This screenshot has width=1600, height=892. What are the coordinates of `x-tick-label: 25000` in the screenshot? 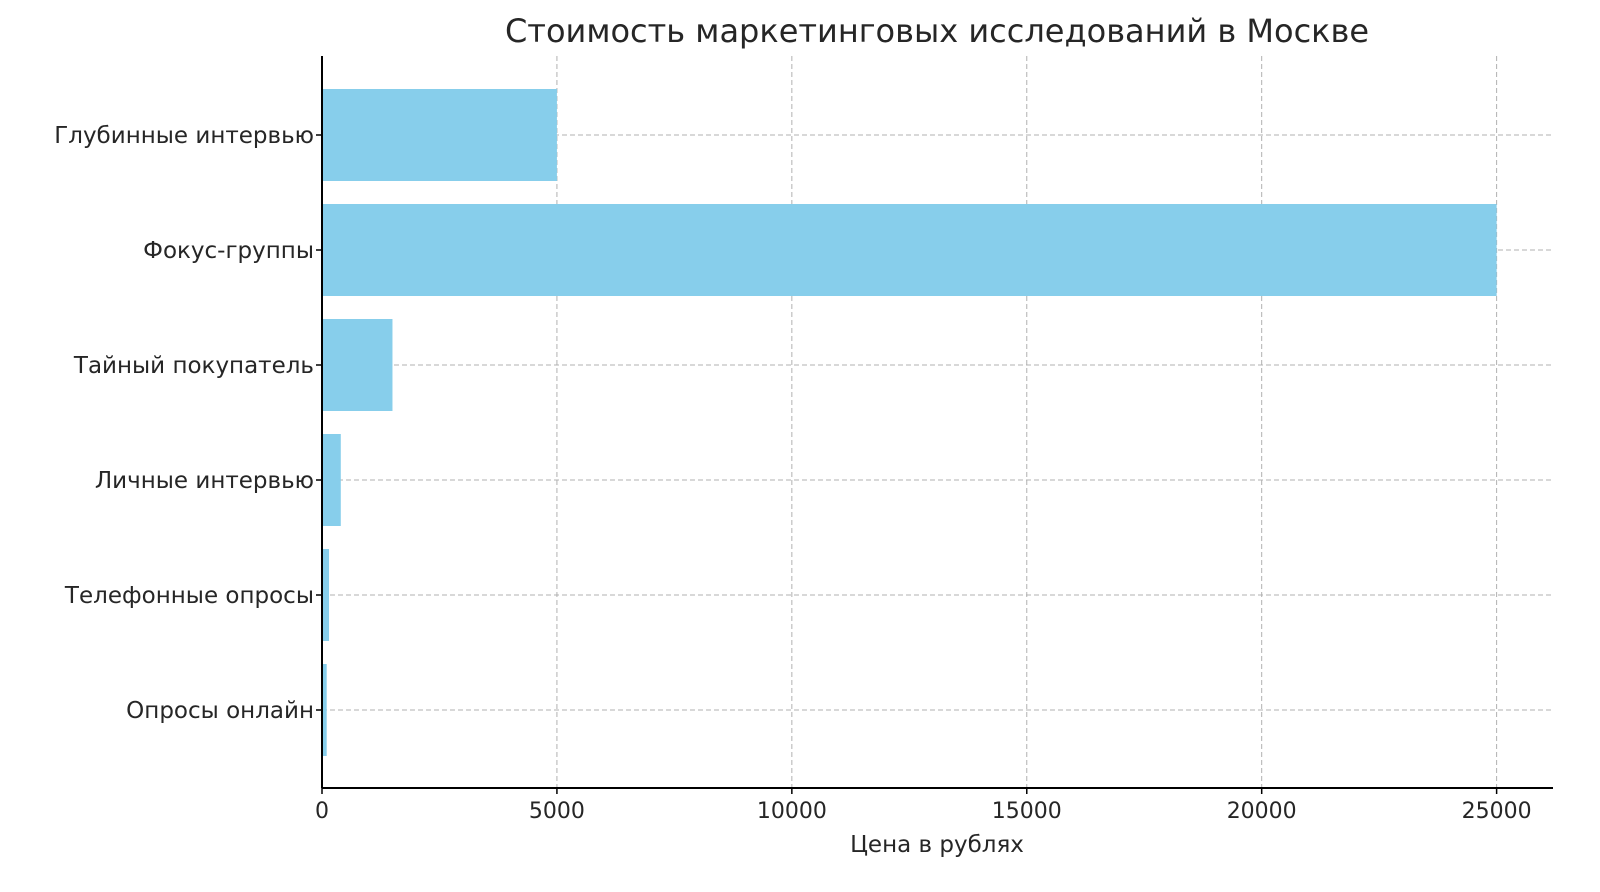 It's located at (1497, 811).